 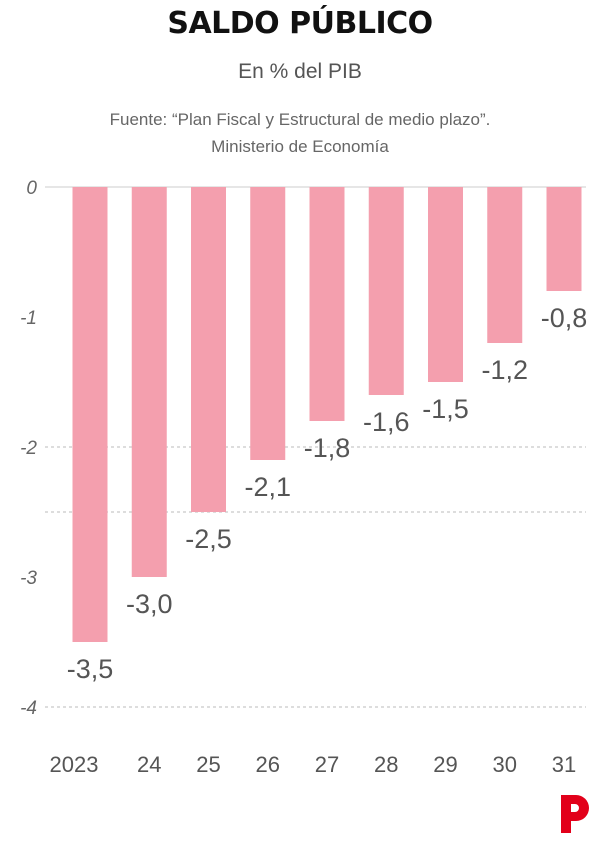 I want to click on data-label: -3,5, so click(x=90, y=669).